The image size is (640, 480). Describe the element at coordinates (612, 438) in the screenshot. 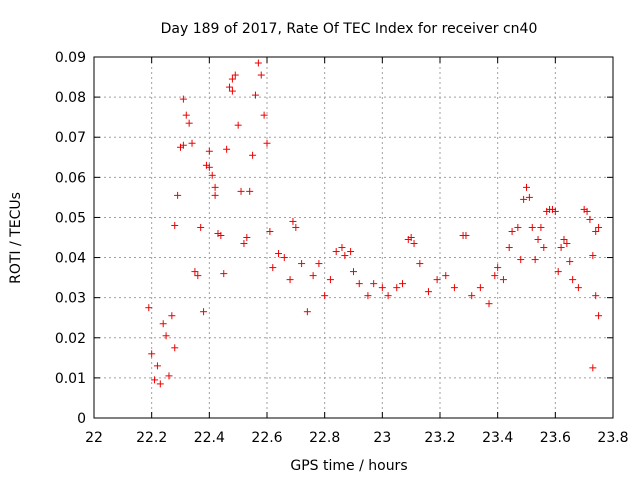

I see `x-tick-label: 23.8` at that location.